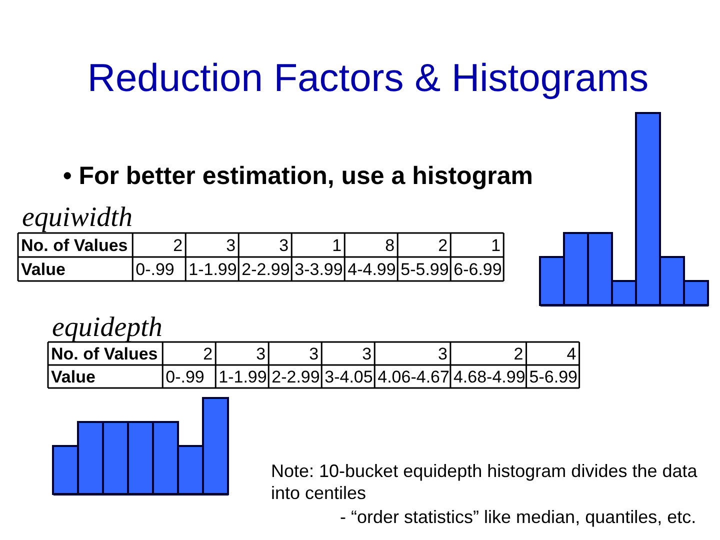 This screenshot has width=720, height=540. What do you see at coordinates (390, 245) in the screenshot?
I see `text: 8` at bounding box center [390, 245].